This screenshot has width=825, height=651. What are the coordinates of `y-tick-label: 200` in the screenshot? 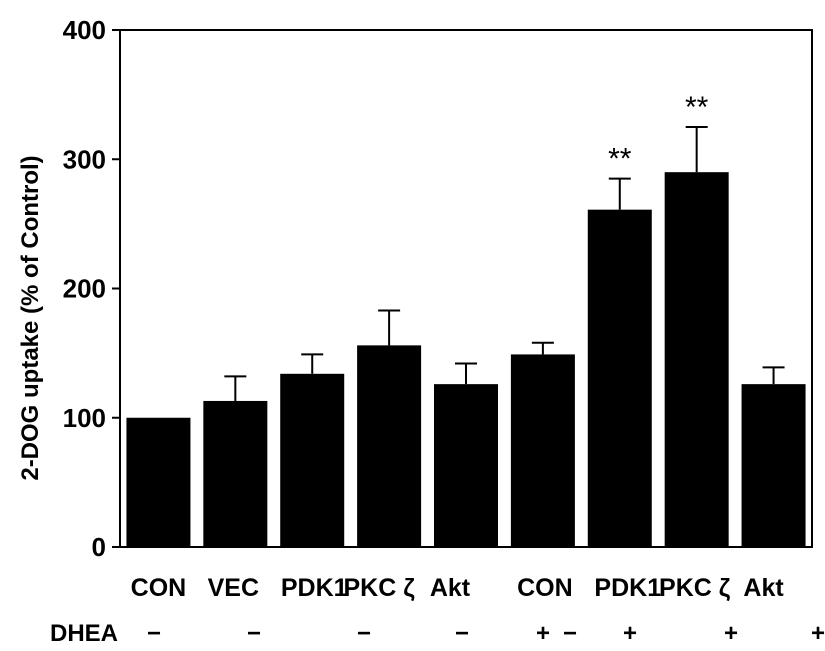 It's located at (84, 289).